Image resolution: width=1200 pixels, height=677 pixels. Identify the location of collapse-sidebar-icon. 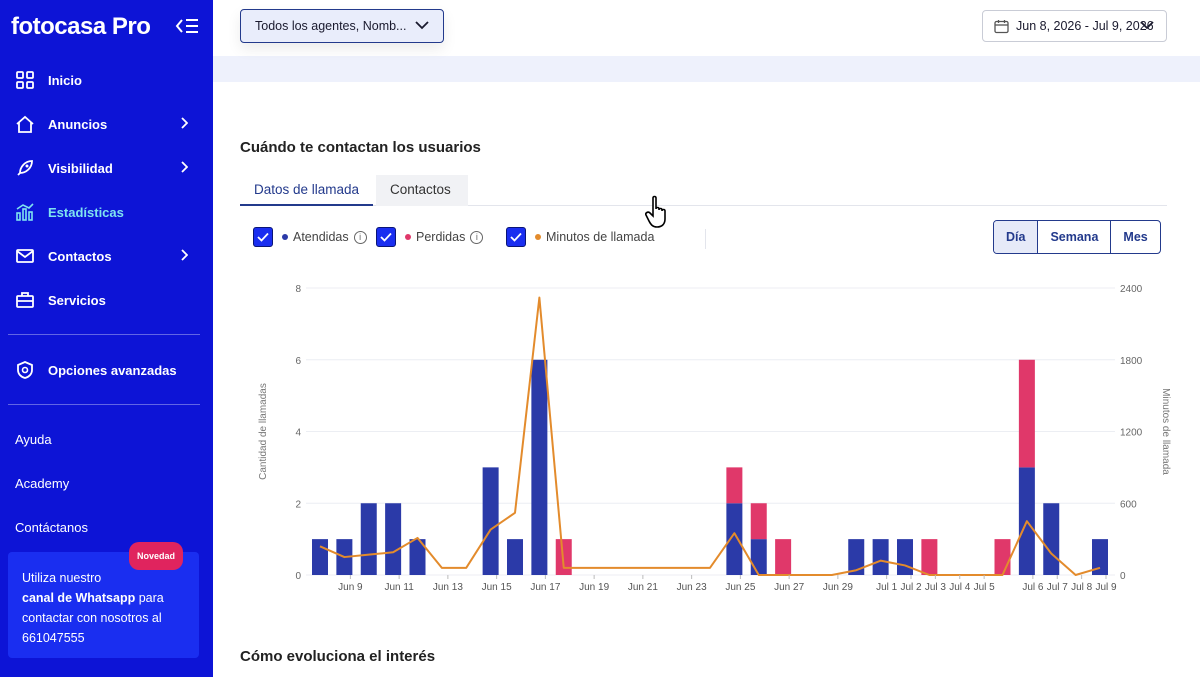
(187, 26).